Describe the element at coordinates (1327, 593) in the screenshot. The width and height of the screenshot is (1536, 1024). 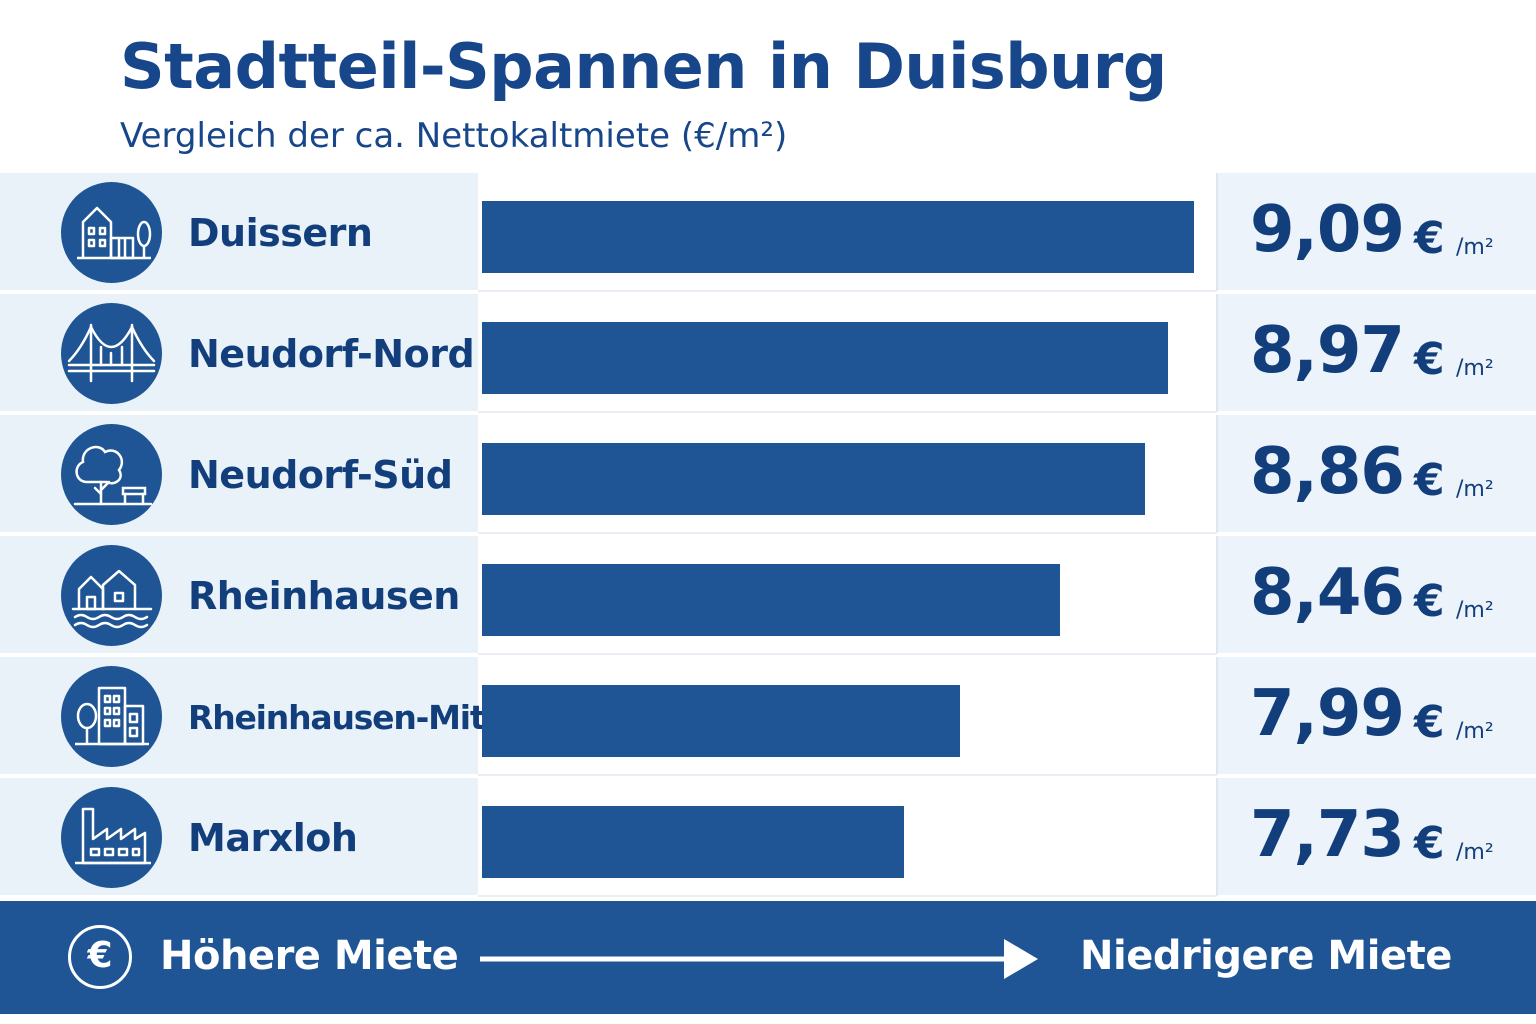
I see `value-label: 8,46` at that location.